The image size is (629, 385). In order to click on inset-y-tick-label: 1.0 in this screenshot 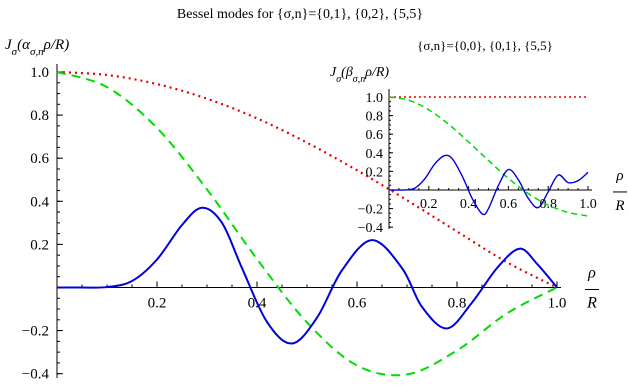, I will do `click(375, 98)`.